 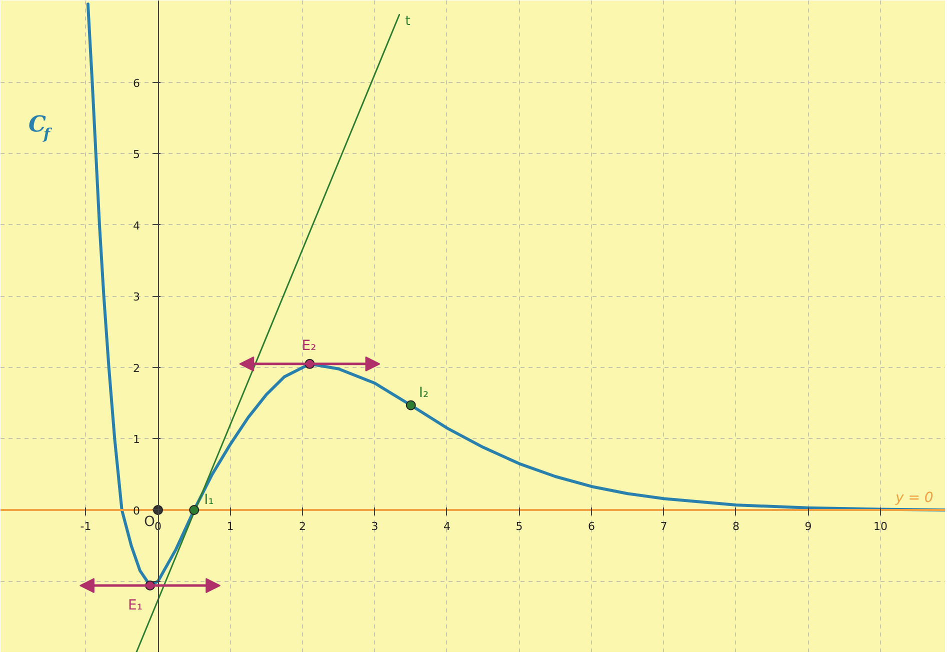 I want to click on y-tick-label: 4, so click(x=136, y=225).